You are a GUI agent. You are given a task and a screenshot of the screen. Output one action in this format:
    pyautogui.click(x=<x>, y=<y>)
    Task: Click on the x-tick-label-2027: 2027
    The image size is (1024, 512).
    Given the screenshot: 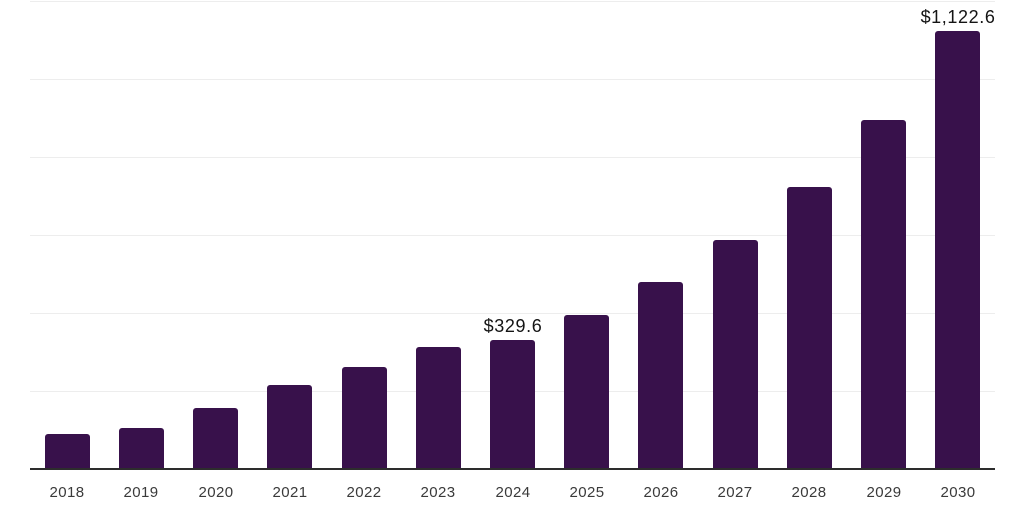 What is the action you would take?
    pyautogui.click(x=735, y=492)
    